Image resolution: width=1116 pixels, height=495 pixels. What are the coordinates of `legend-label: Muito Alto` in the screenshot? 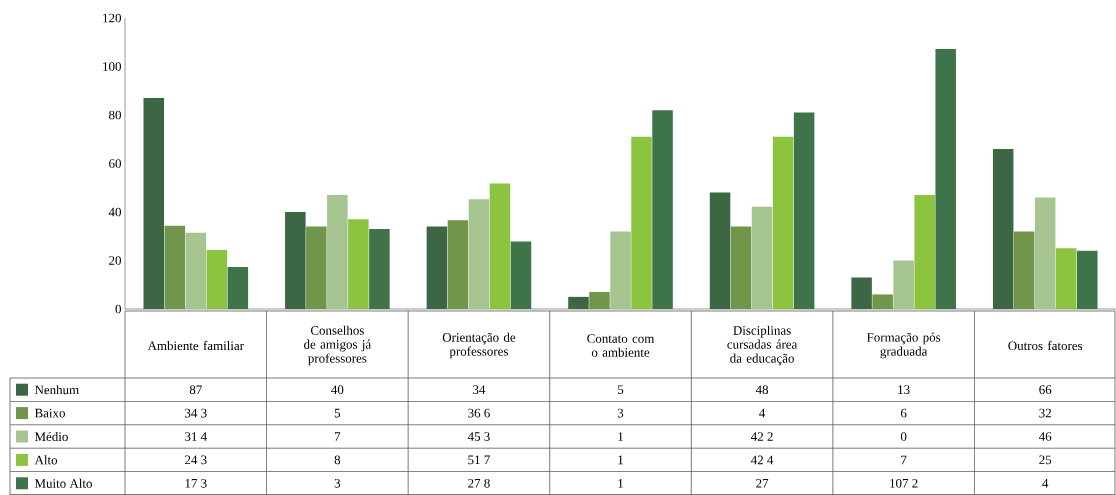 It's located at (63, 483).